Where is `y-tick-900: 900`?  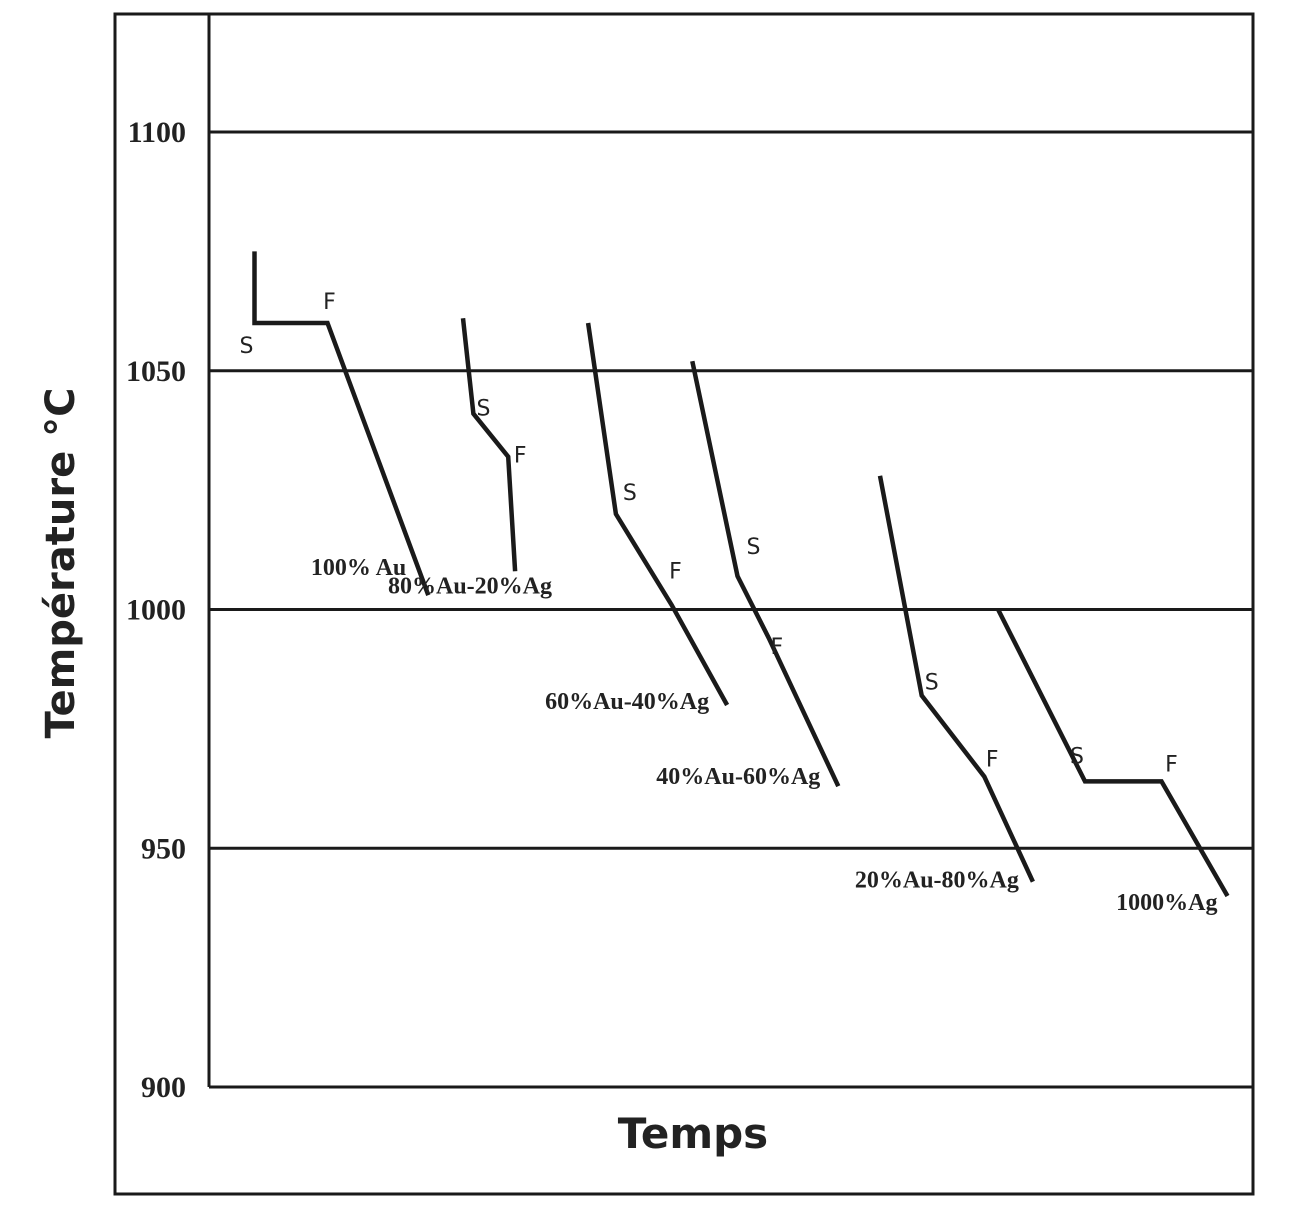
y-tick-900: 900 is located at coordinates (163, 1087).